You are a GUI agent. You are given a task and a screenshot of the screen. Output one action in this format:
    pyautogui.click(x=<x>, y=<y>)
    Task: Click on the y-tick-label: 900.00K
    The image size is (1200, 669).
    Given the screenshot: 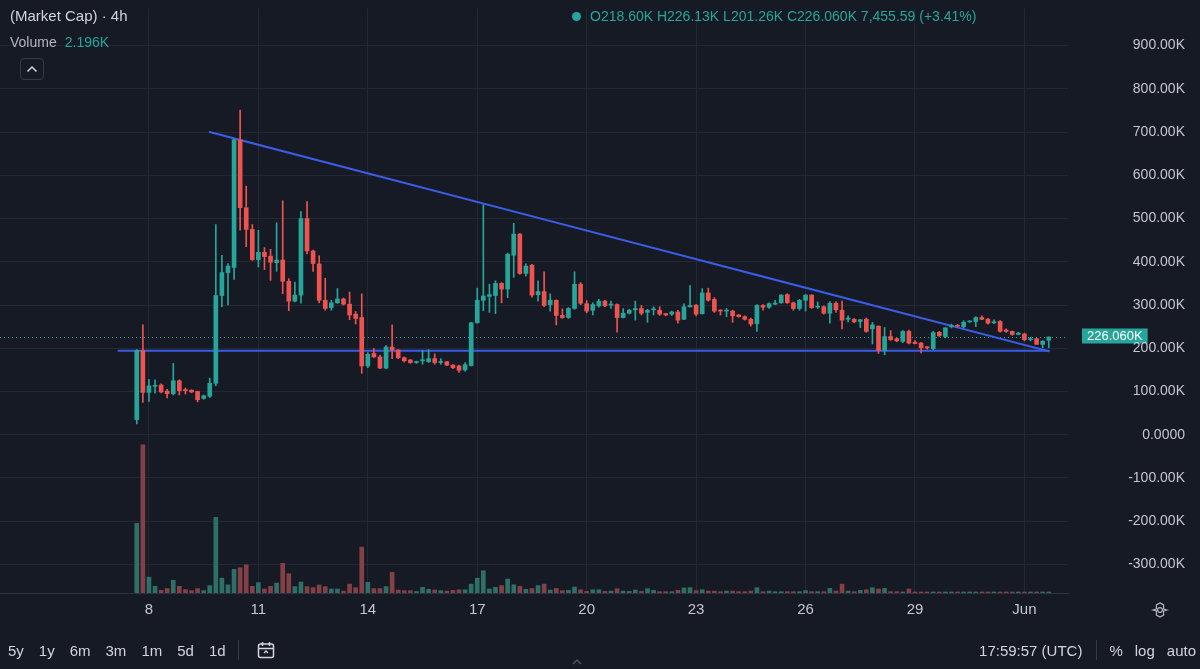 What is the action you would take?
    pyautogui.click(x=1159, y=44)
    